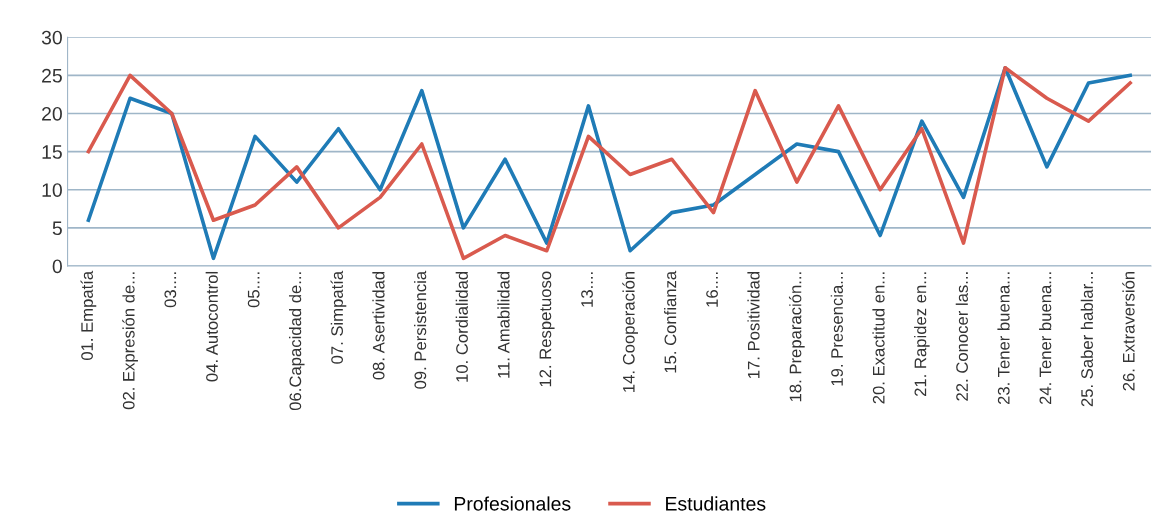  What do you see at coordinates (716, 503) in the screenshot?
I see `legend-label: Estudiantes` at bounding box center [716, 503].